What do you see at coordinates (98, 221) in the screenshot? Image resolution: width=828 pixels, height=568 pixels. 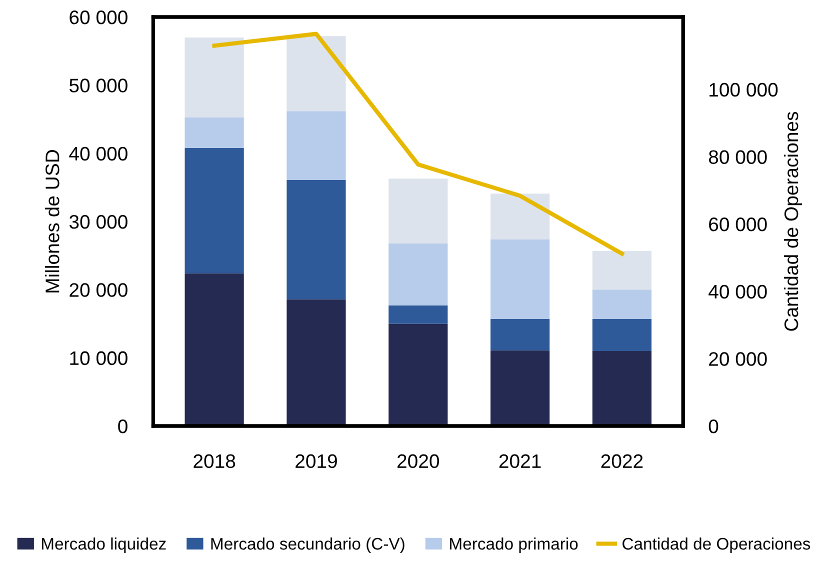 I see `y-tick-label: 30 000` at bounding box center [98, 221].